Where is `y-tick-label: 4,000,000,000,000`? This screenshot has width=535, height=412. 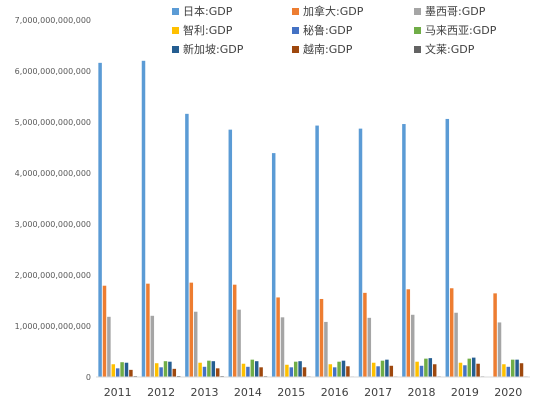
y-tick-label: 4,000,000,000,000 is located at coordinates (53, 173).